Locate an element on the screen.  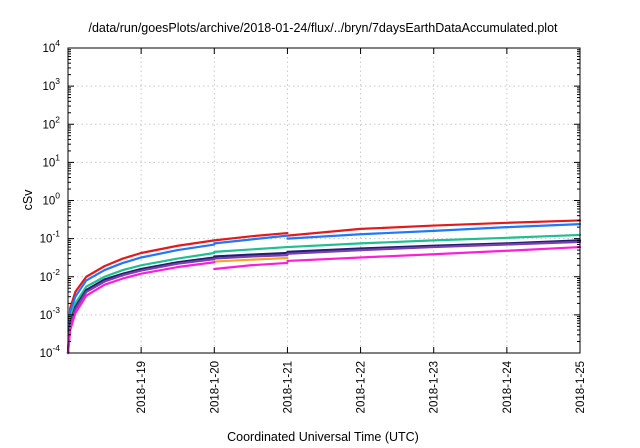
y-tick-label: 10⁻⁴ is located at coordinates (50, 351).